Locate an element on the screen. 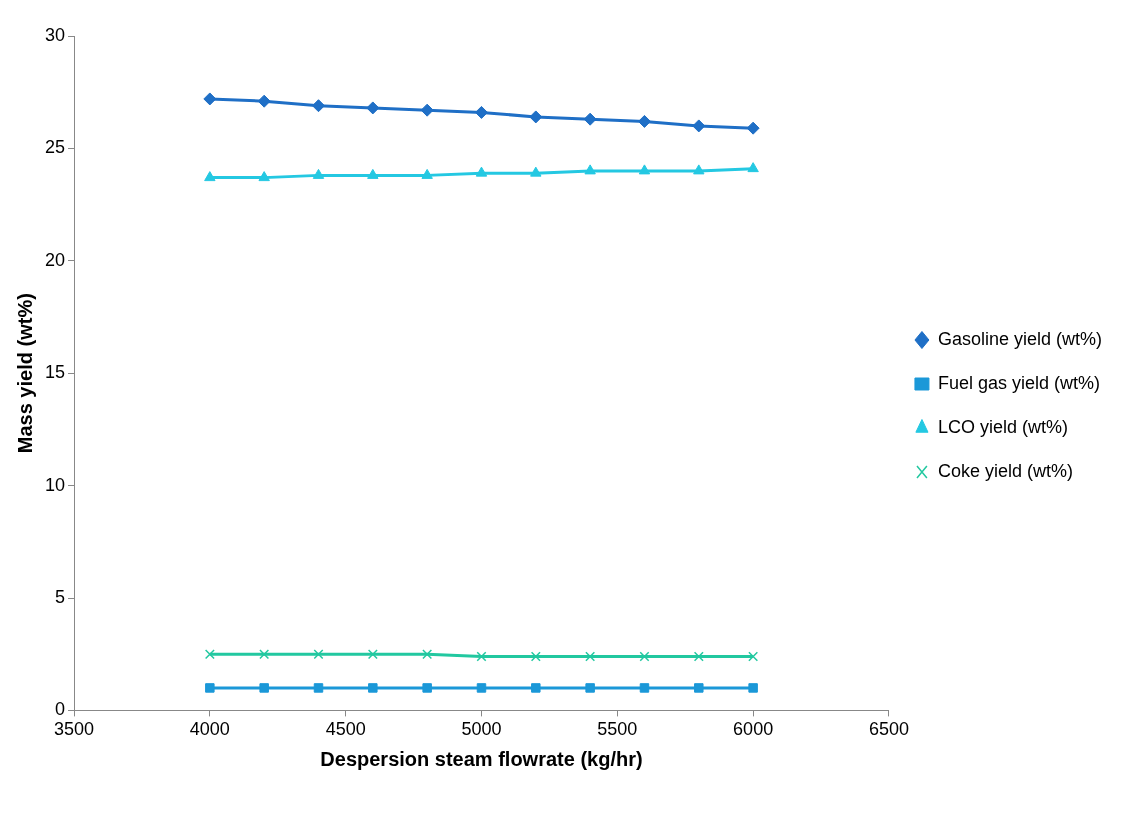  y-tick-label: 5 is located at coordinates (60, 596).